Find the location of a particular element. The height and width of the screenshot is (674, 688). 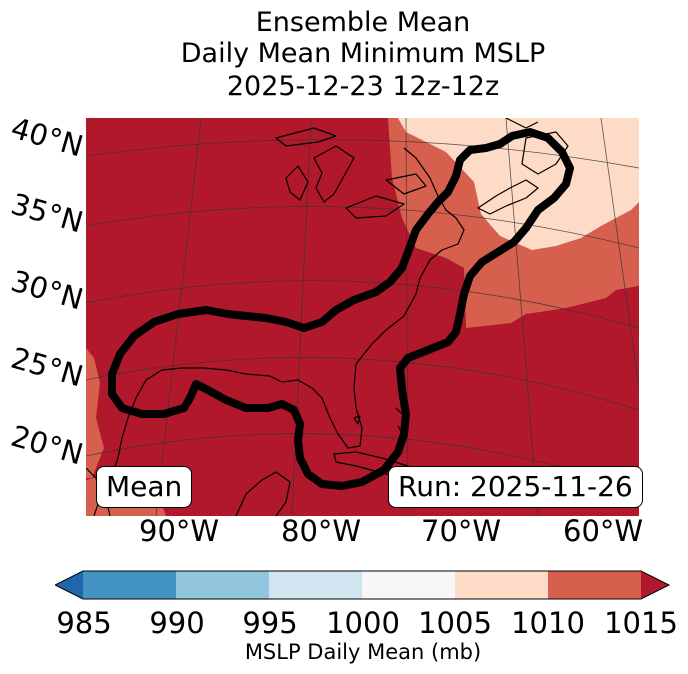

colorbar-outline is located at coordinates (363, 585).